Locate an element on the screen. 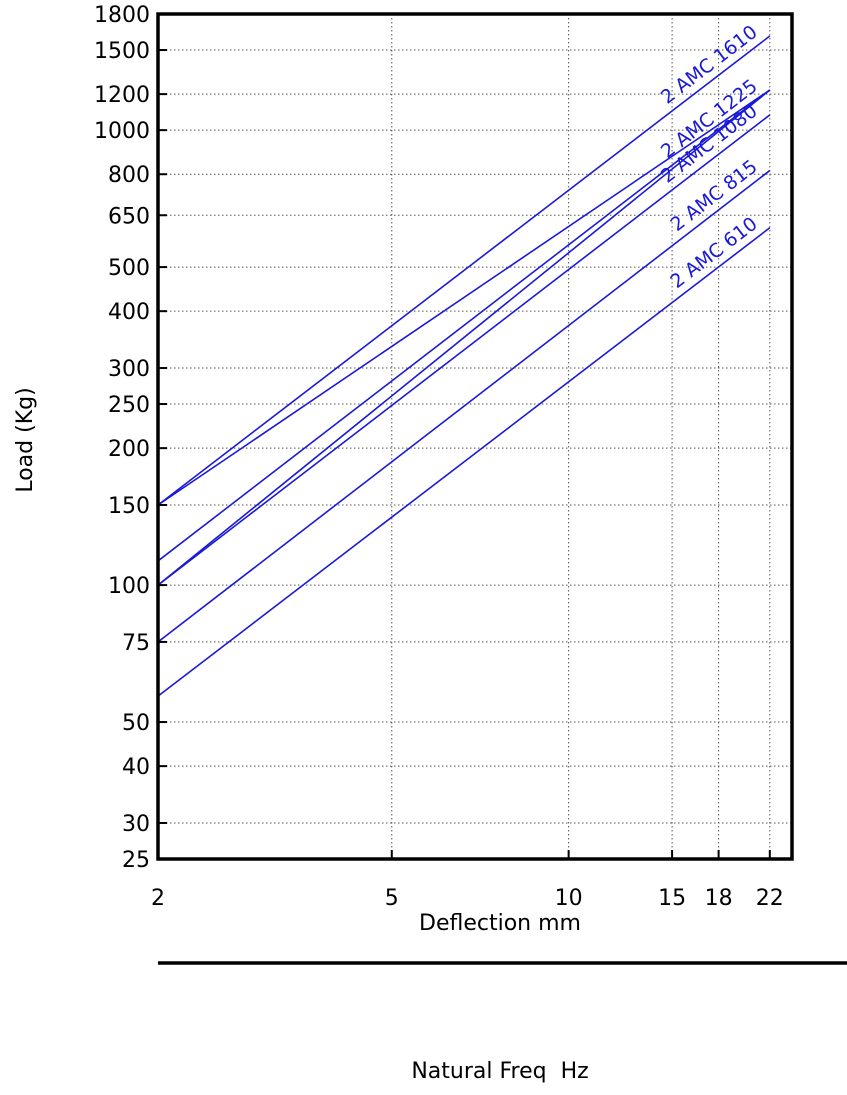  x-axis-ticks: 2 5 10 15 18 22 is located at coordinates (467, 880).